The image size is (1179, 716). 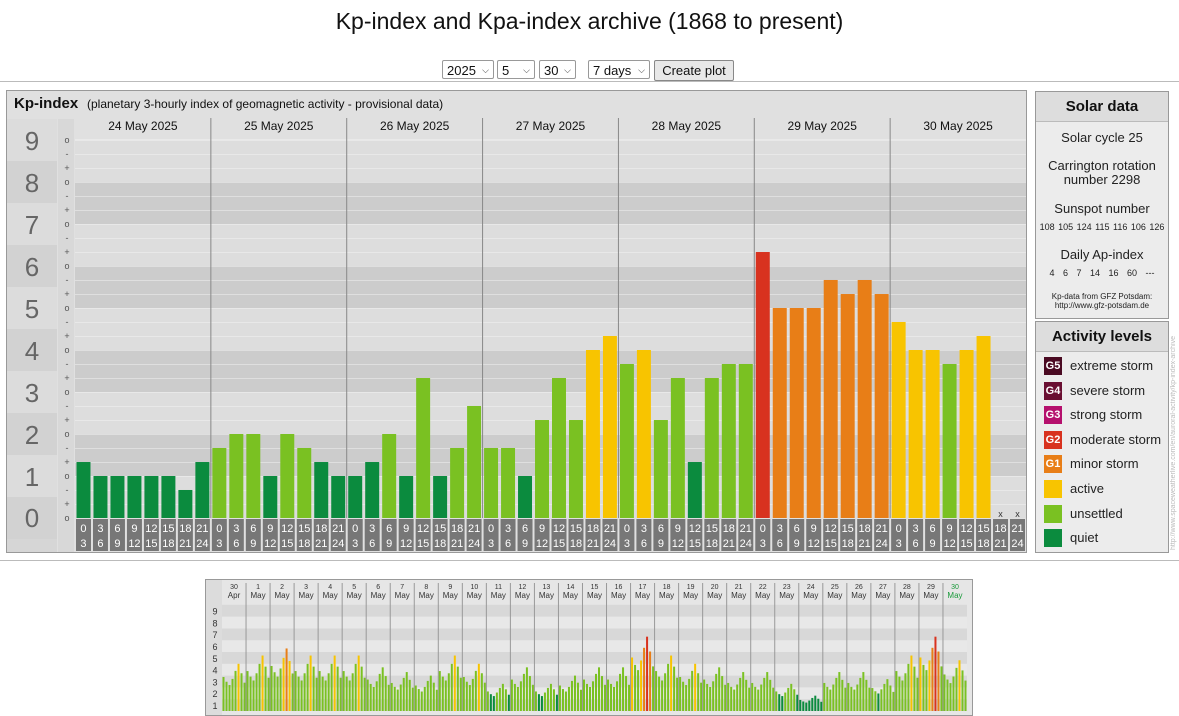 I want to click on divider, so click(x=589, y=560).